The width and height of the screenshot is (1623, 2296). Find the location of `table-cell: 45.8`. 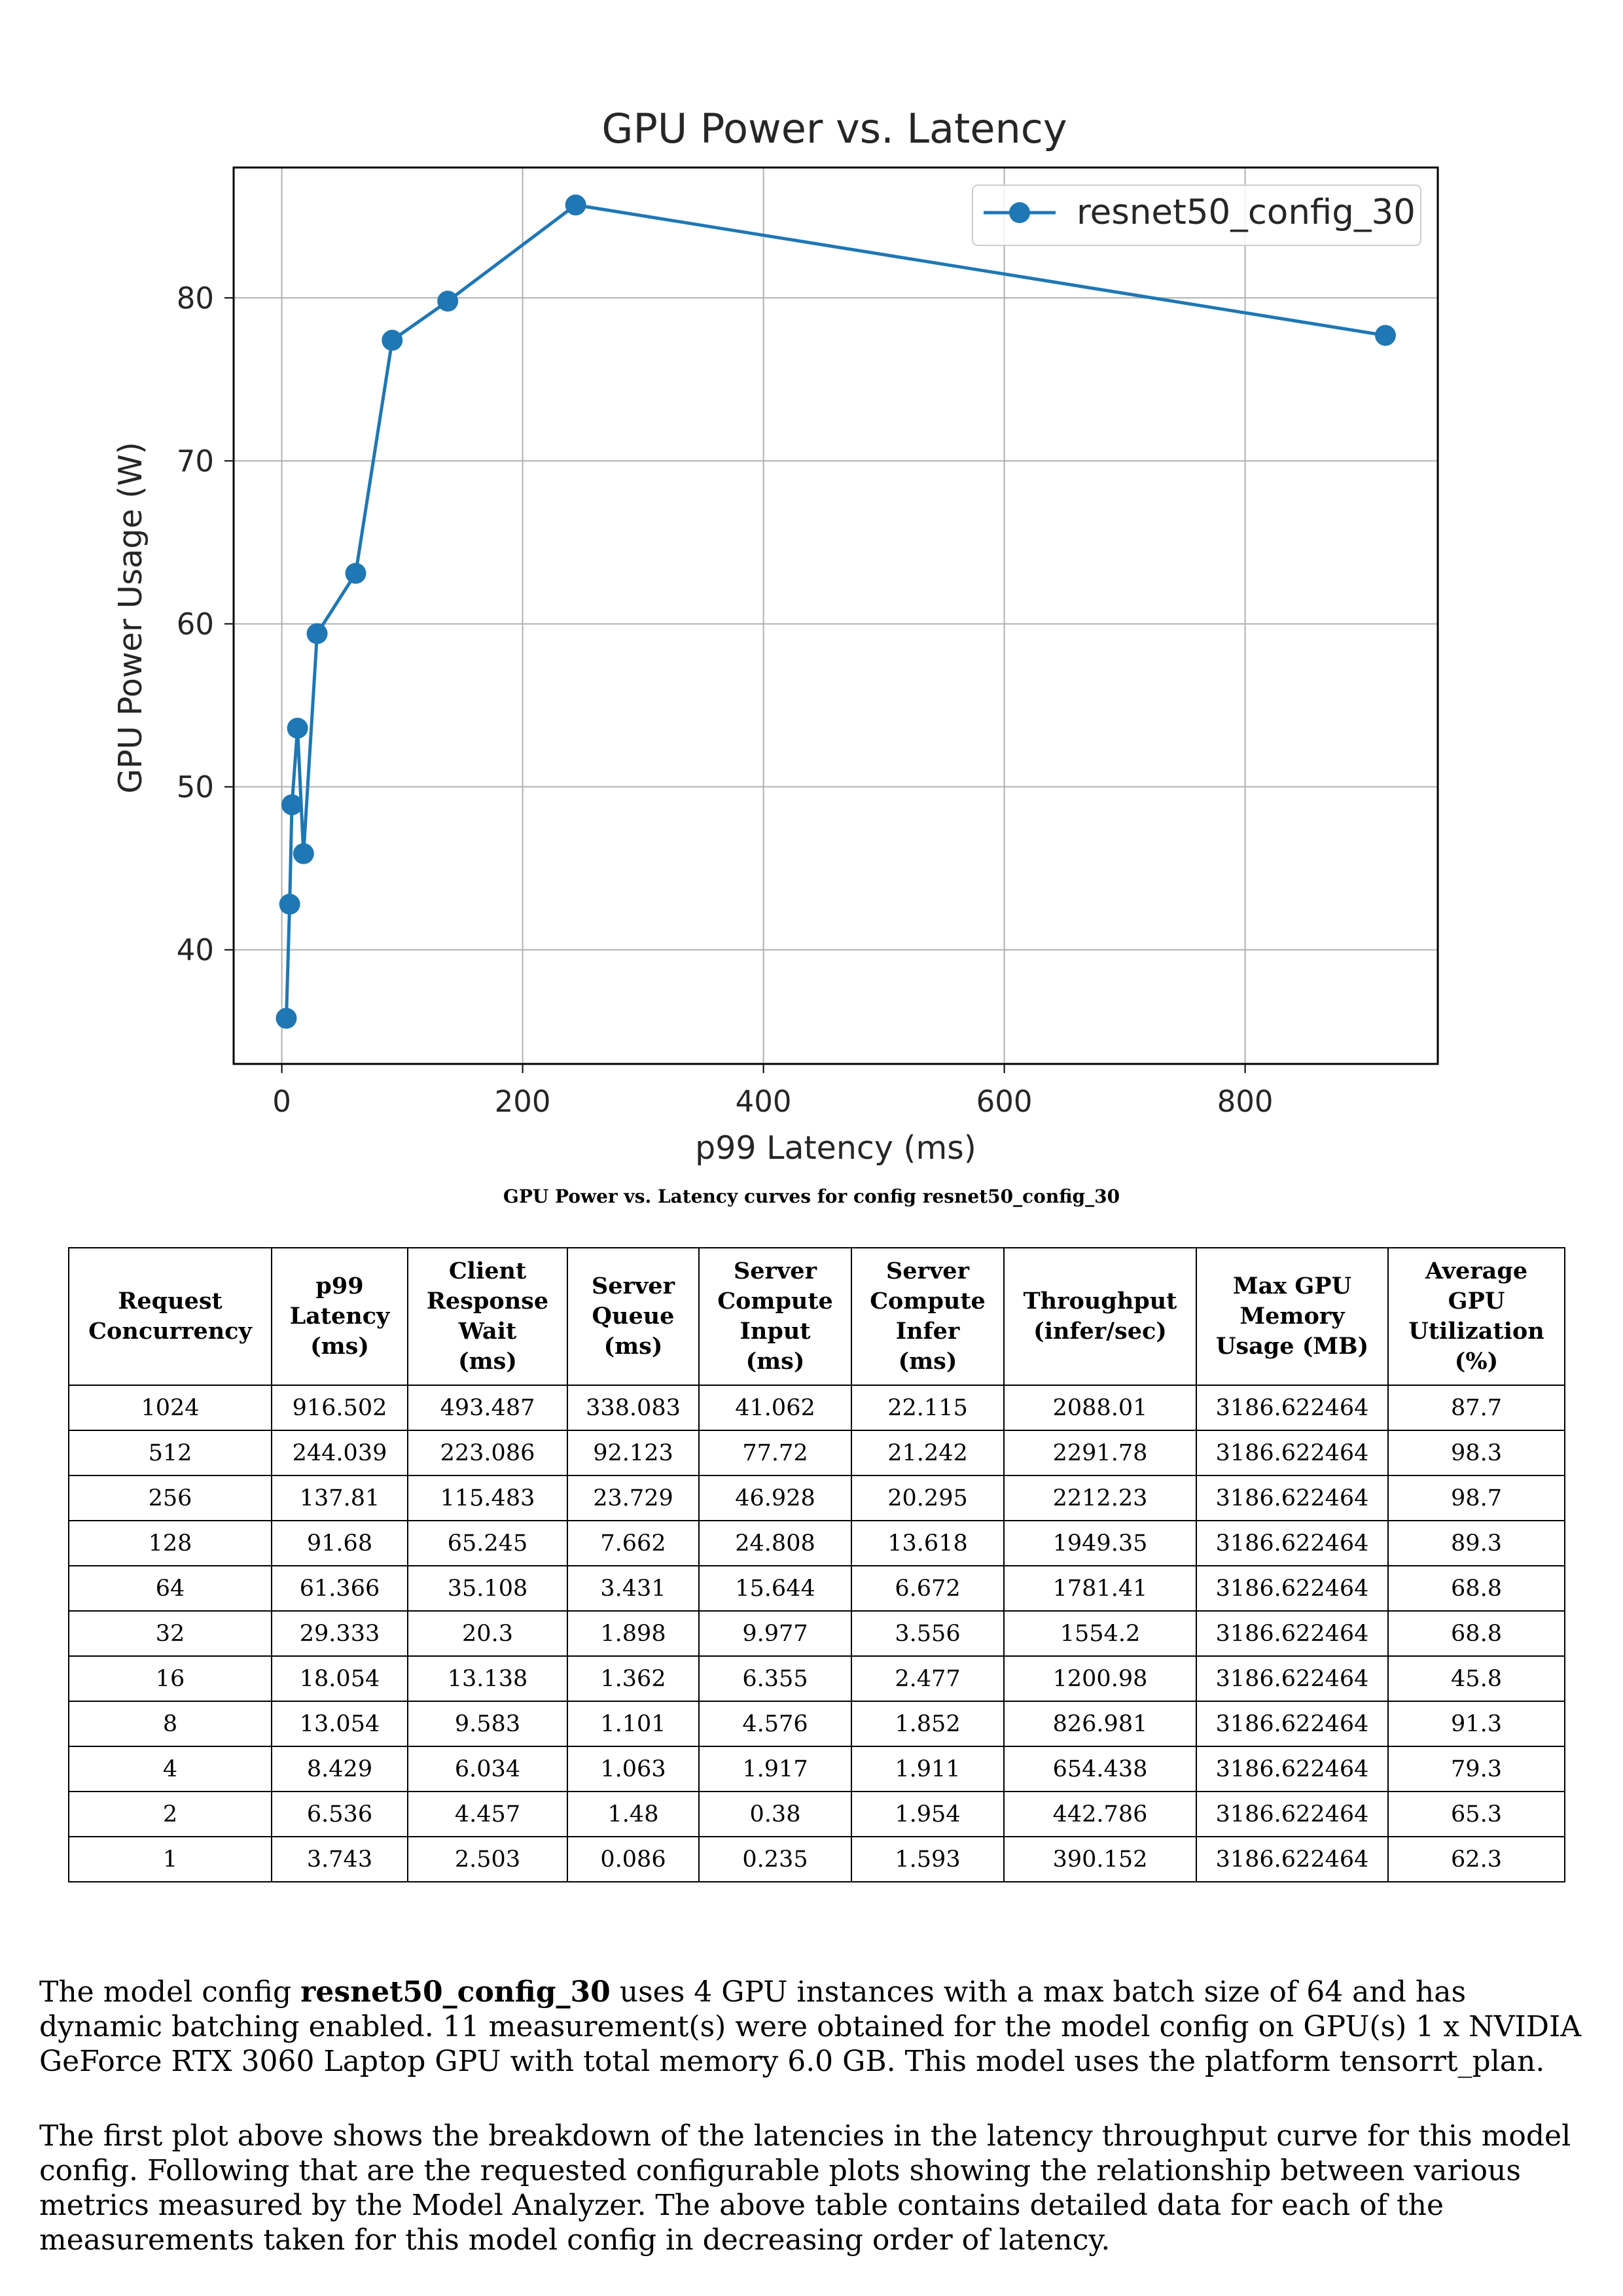

table-cell: 45.8 is located at coordinates (1476, 1679).